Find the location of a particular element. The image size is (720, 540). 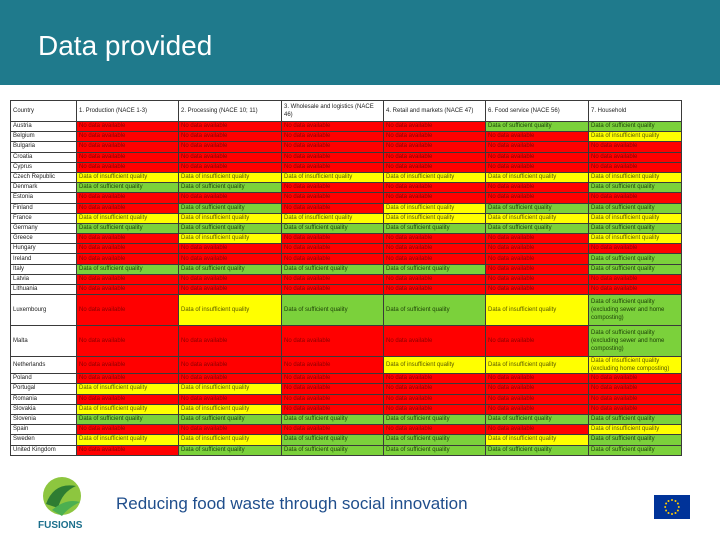

country-cell: Italy is located at coordinates (43, 269).